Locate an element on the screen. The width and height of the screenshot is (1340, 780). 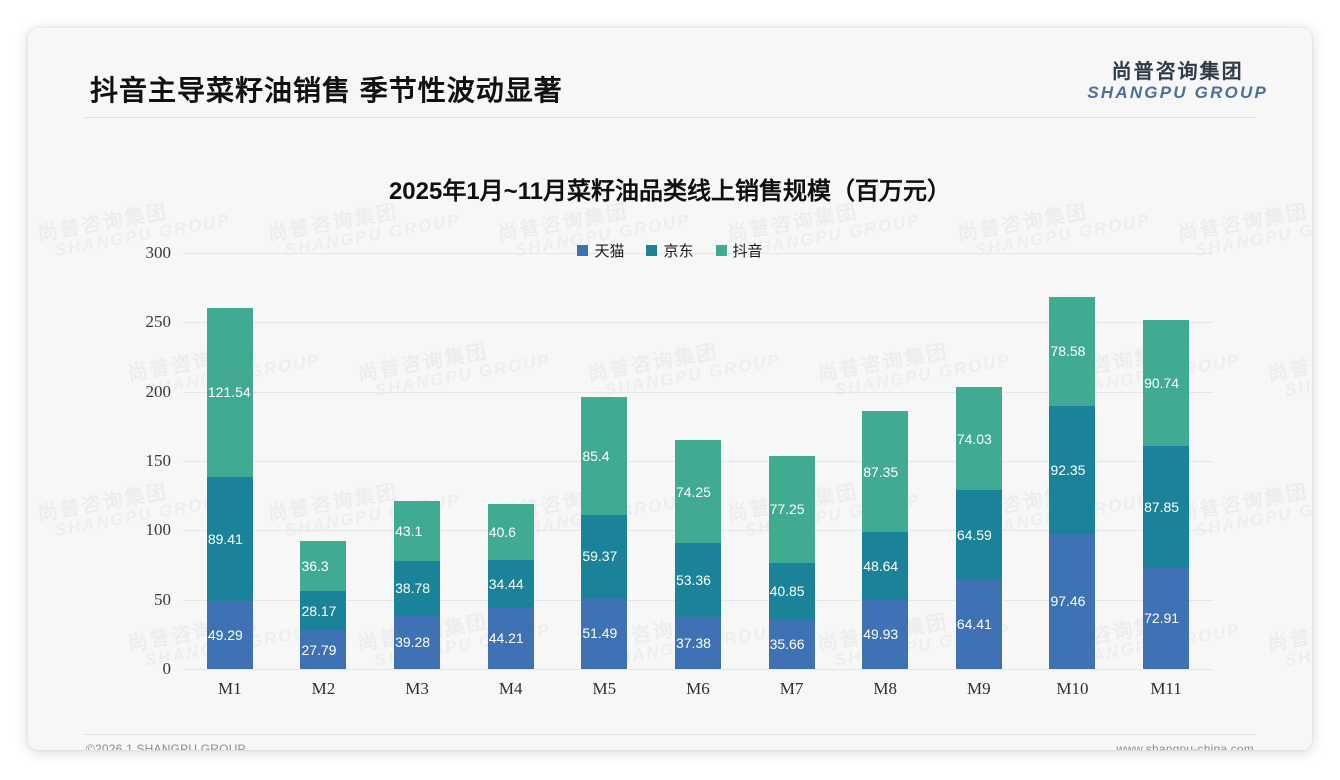
bar-segment: 78.58 is located at coordinates (1072, 351).